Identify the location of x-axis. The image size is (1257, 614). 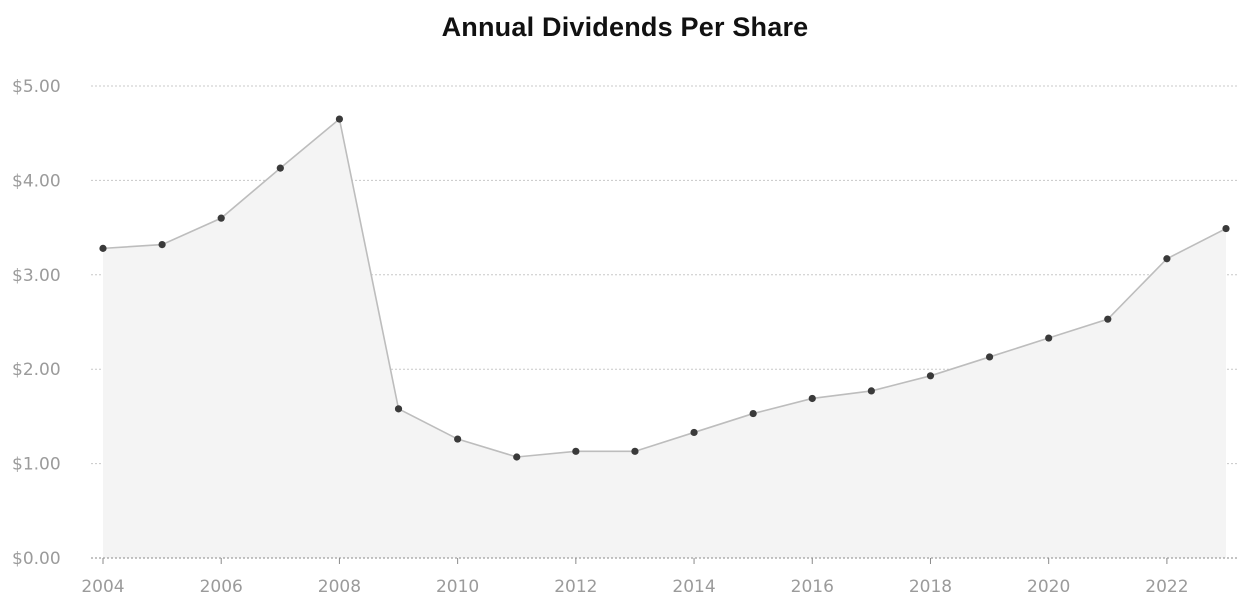
(664, 560).